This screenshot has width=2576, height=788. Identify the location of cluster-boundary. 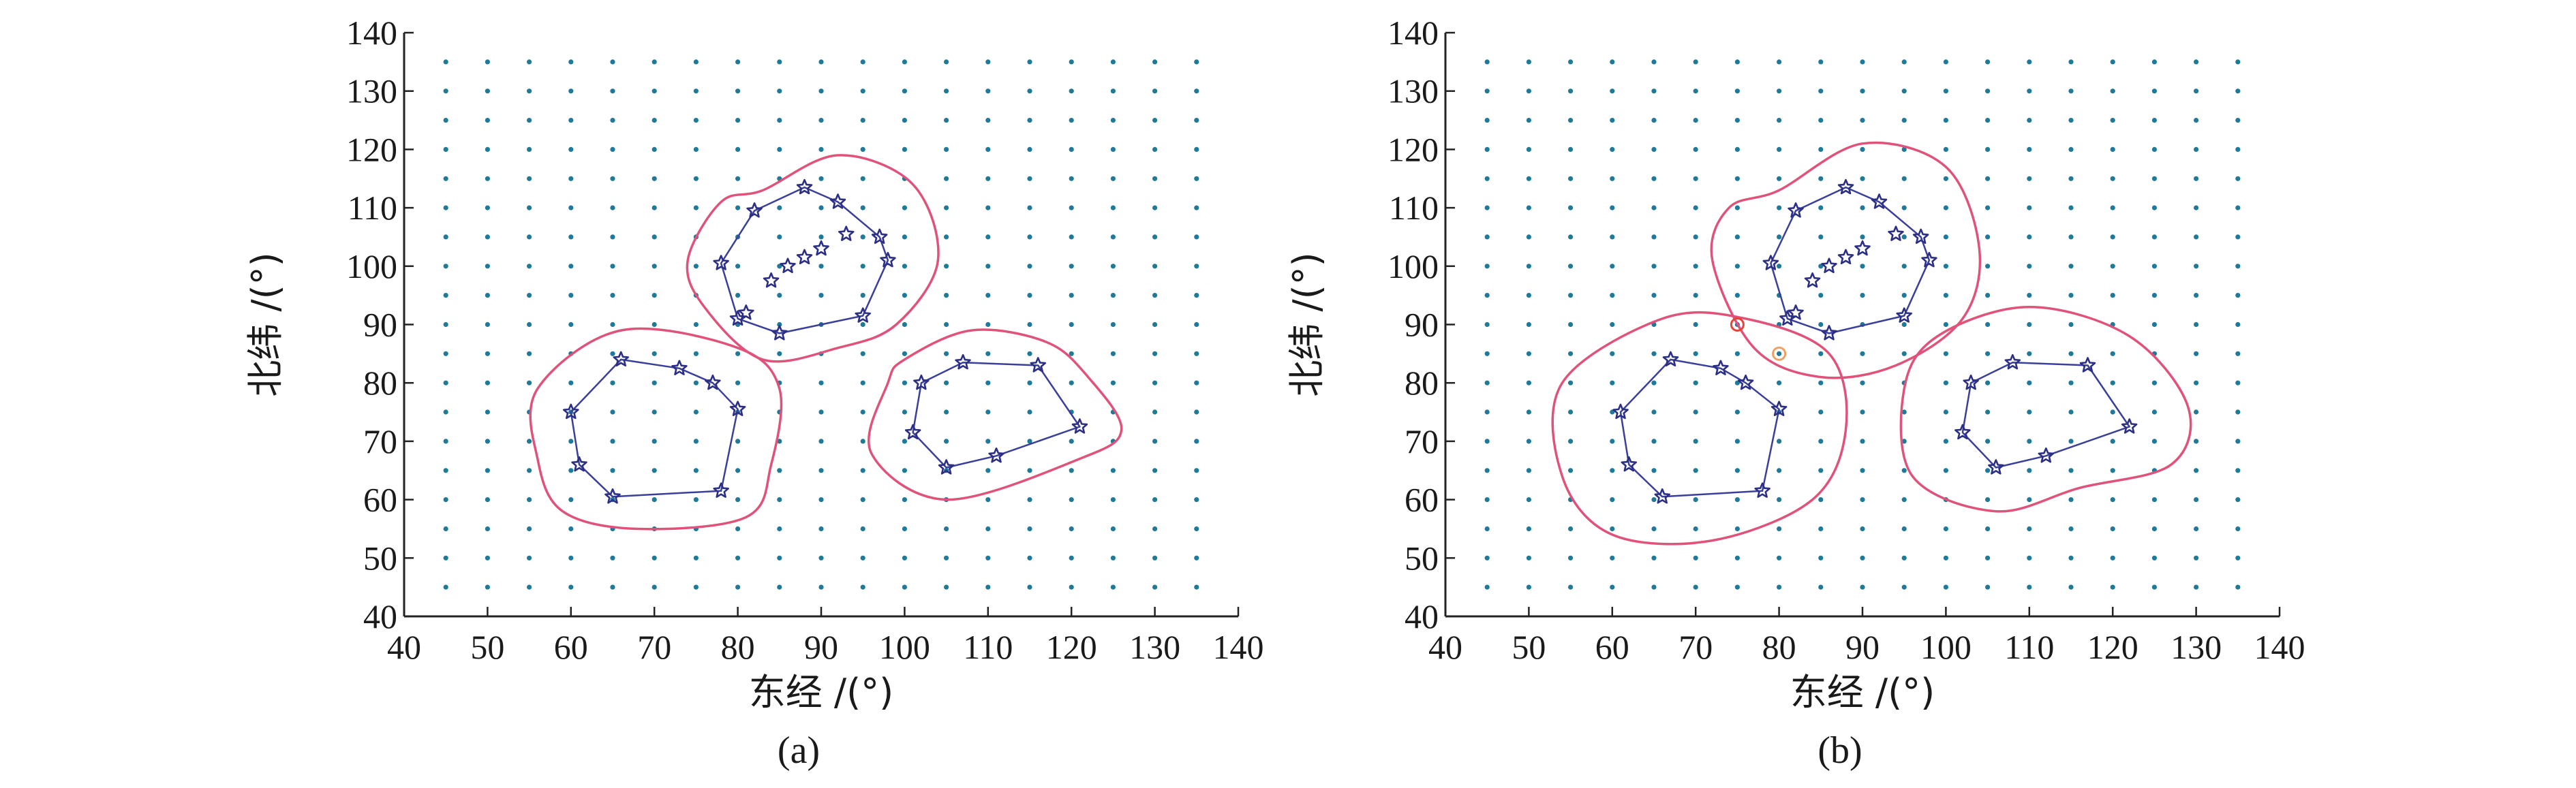
(2045, 409).